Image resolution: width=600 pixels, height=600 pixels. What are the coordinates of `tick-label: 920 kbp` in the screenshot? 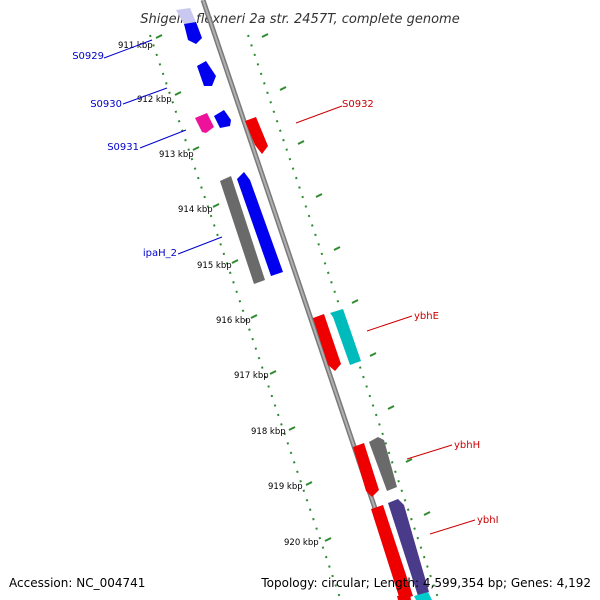 It's located at (301, 543).